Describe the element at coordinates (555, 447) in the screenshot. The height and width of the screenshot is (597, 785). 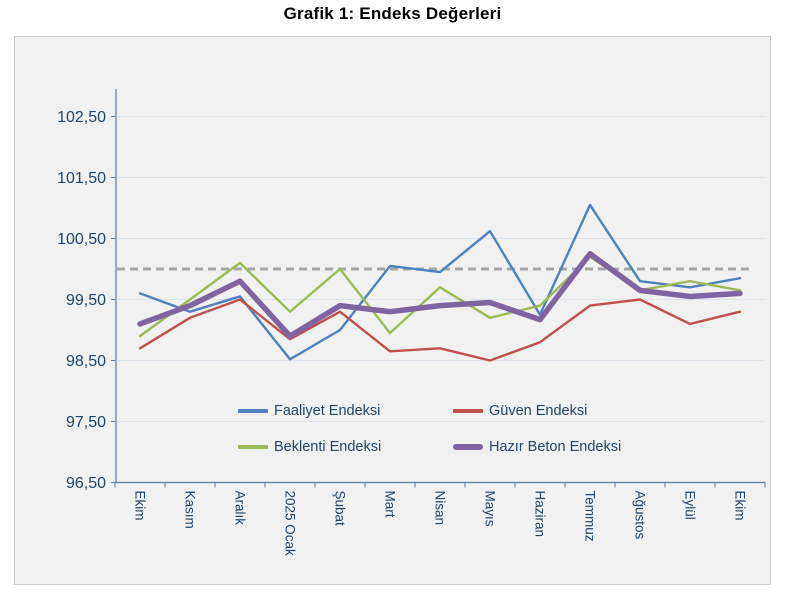
I see `legend-label: Hazır Beton Endeksi` at that location.